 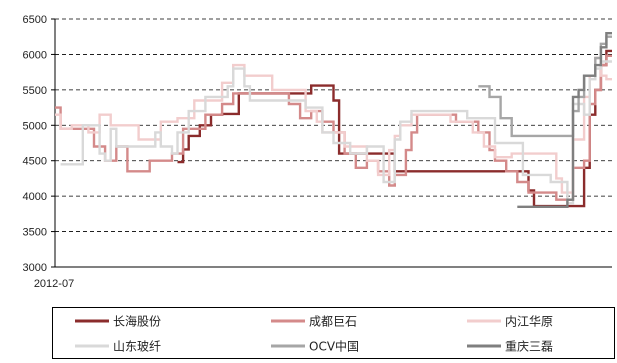 I want to click on y-tick-label: 5500, so click(x=35, y=91).